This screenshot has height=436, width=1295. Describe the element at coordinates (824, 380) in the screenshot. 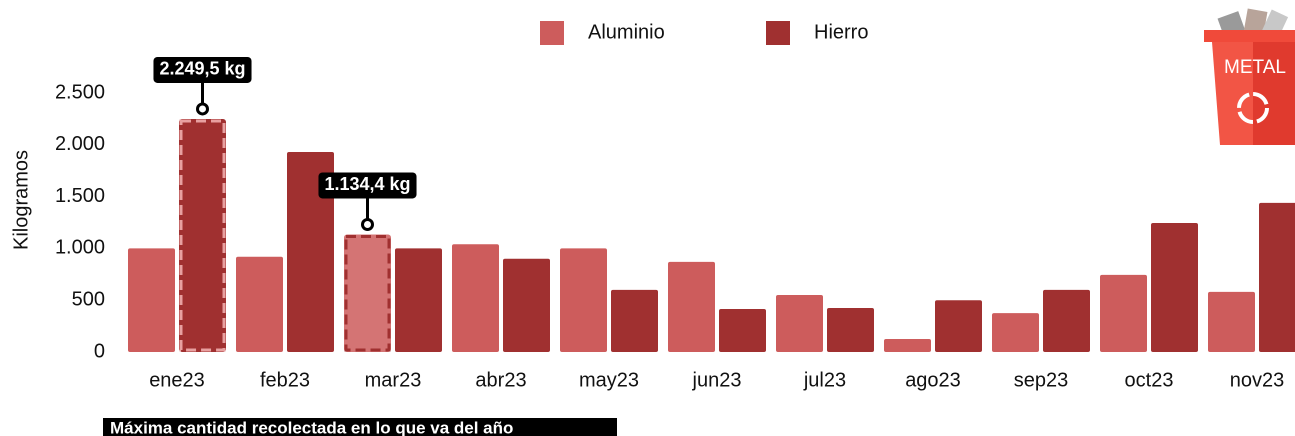

I see `x-tick-label: jul23` at that location.